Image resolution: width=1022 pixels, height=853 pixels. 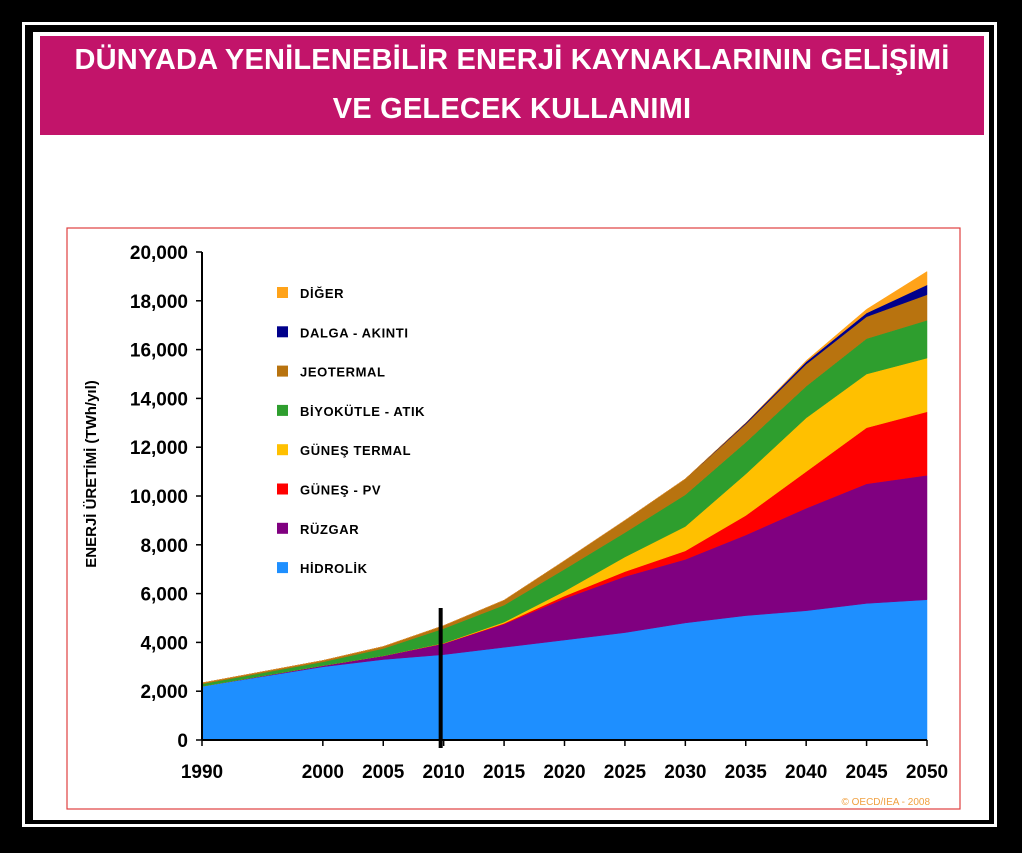 What do you see at coordinates (164, 595) in the screenshot?
I see `y-tick-label: 6,000` at bounding box center [164, 595].